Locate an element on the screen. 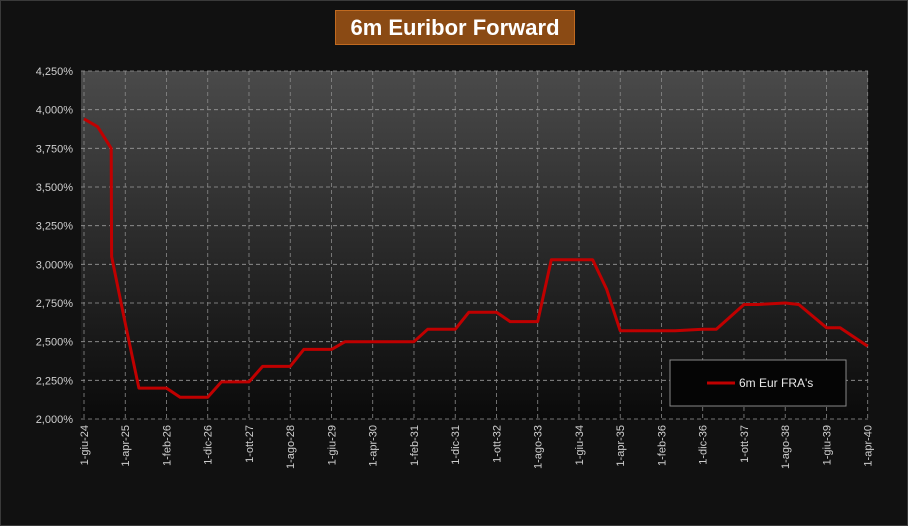 The height and width of the screenshot is (526, 908). x-tick-label: 1-ott-37 is located at coordinates (745, 444).